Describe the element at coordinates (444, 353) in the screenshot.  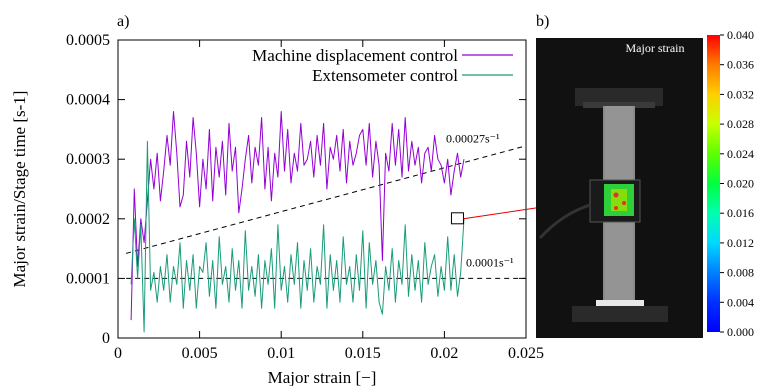
I see `x-tick-label: 0.02` at that location.